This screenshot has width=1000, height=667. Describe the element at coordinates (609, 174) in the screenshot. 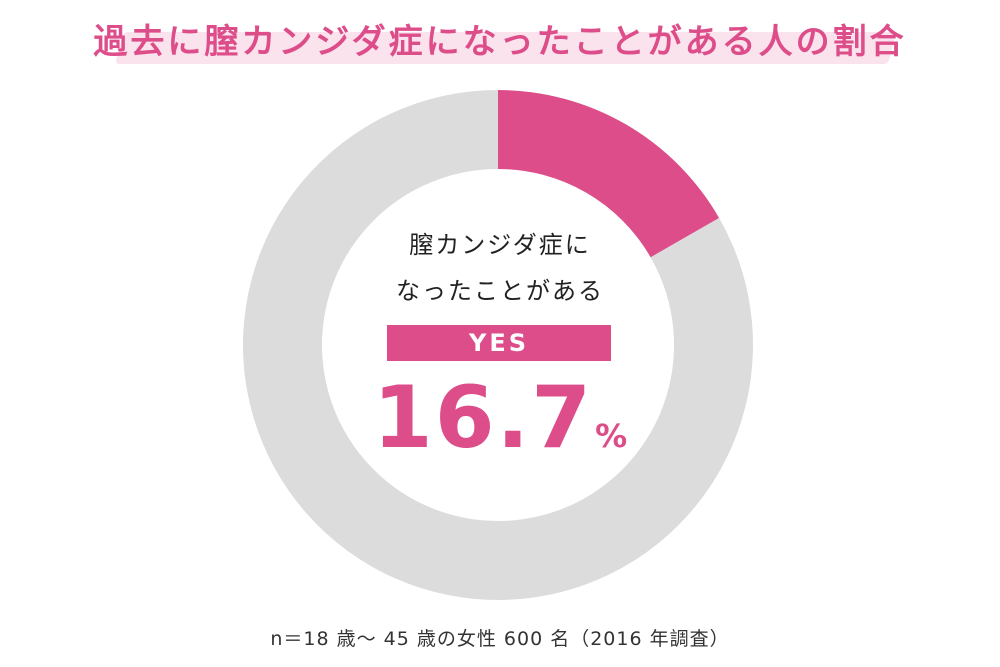

I see `donut-slice-yes` at that location.